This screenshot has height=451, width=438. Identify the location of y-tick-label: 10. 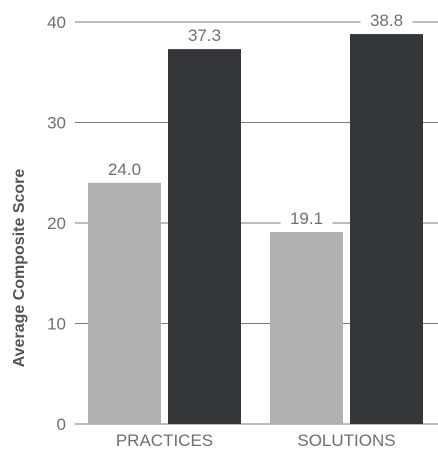
(56, 324).